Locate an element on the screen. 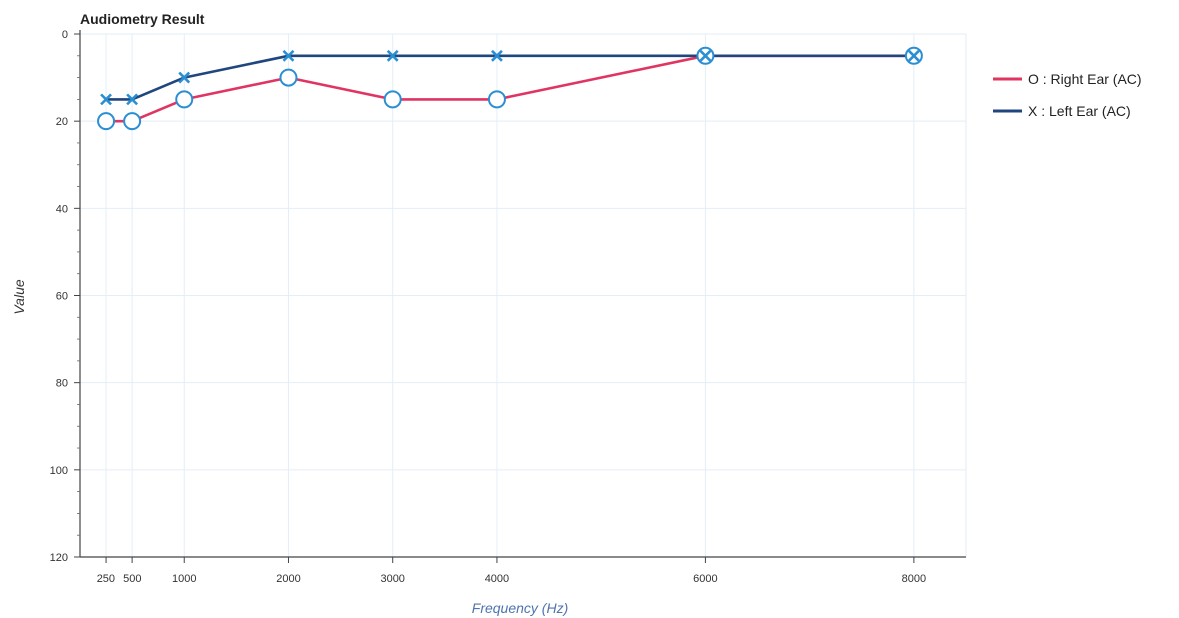  x-tick-label-1: 500 is located at coordinates (132, 579).